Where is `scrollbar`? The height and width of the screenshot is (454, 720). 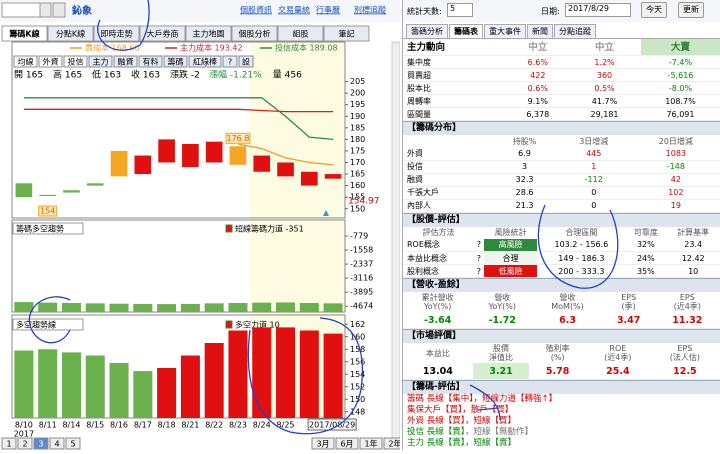
scrollbar is located at coordinates (396, 240).